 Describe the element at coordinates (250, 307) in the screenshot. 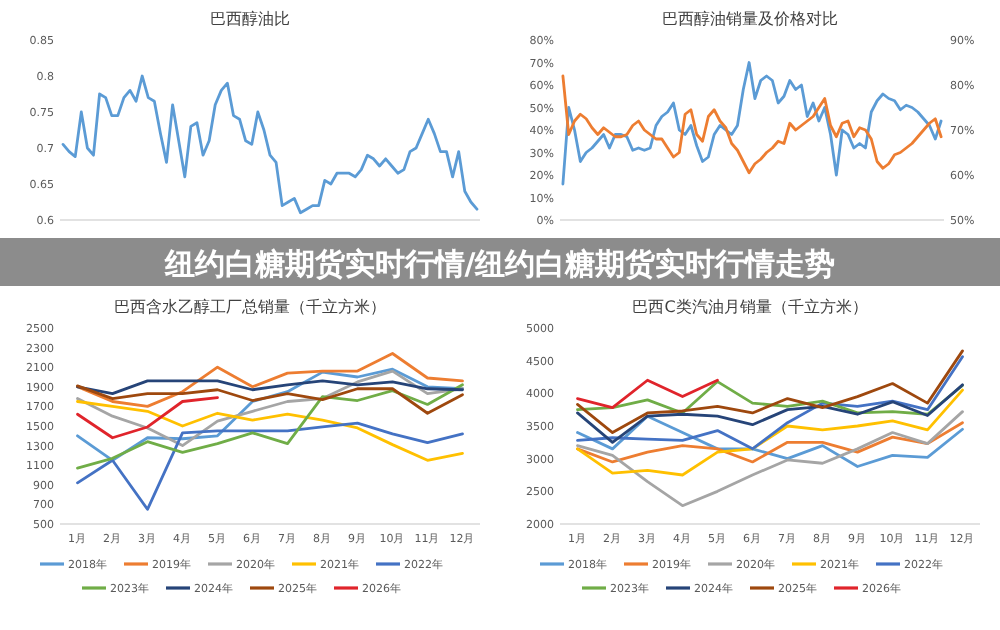

I see `chart-title: 巴西含水乙醇工厂总销量（千立方米）` at that location.